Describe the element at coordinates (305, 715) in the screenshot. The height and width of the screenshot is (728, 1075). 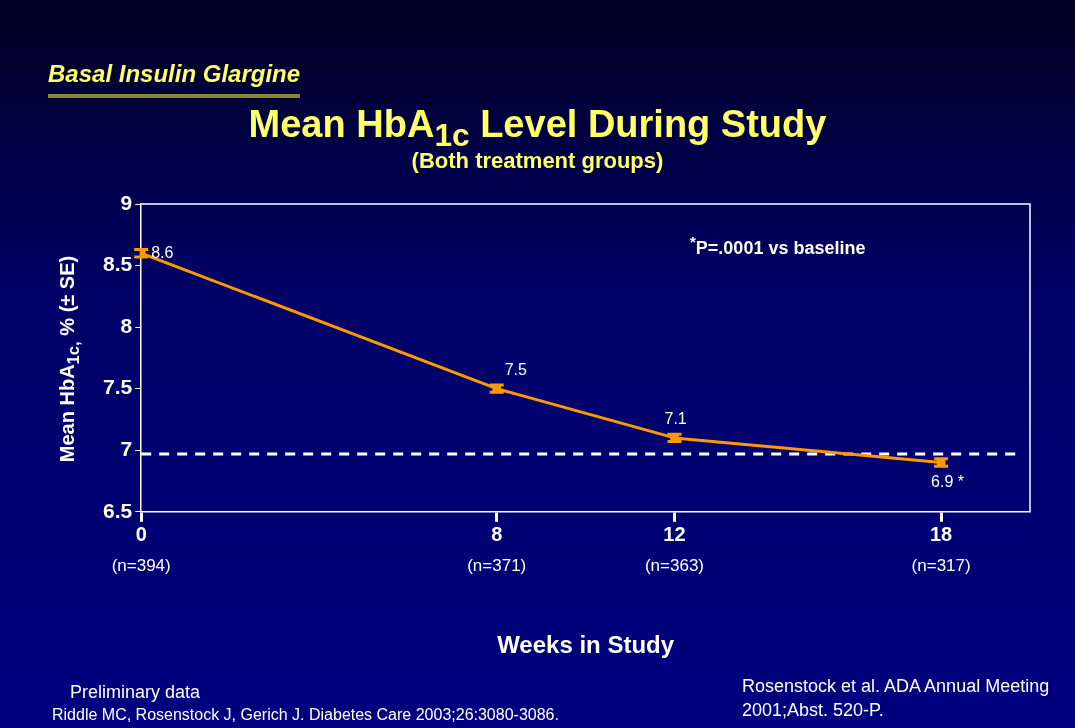
I see `text: Riddle MC, Rosenstock J, Gerich J. Diabetes Care 2003;26:3080-3086.` at that location.